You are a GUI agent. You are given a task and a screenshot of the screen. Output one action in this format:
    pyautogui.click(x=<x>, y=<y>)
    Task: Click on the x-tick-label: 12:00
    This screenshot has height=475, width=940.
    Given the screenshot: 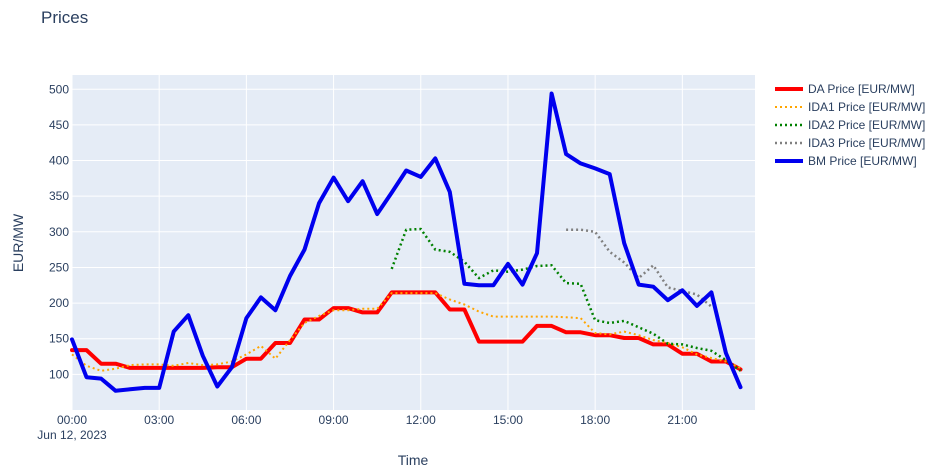 What is the action you would take?
    pyautogui.click(x=421, y=420)
    